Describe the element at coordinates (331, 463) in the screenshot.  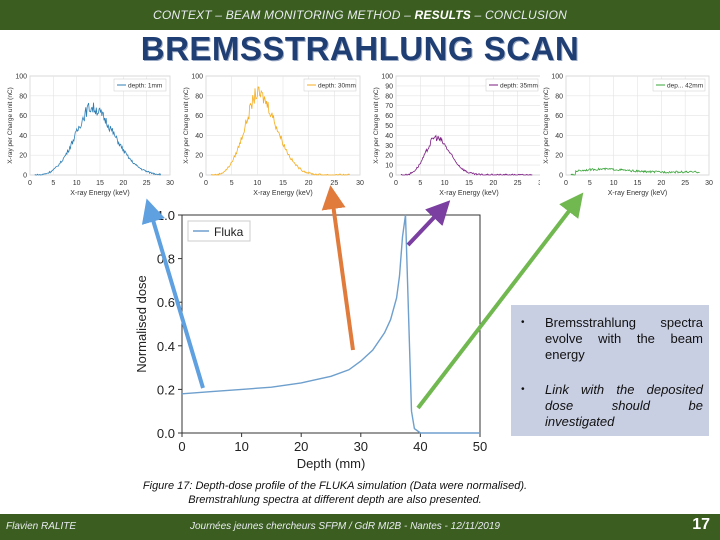
I see `x-axis-label: Depth (mm)` at that location.